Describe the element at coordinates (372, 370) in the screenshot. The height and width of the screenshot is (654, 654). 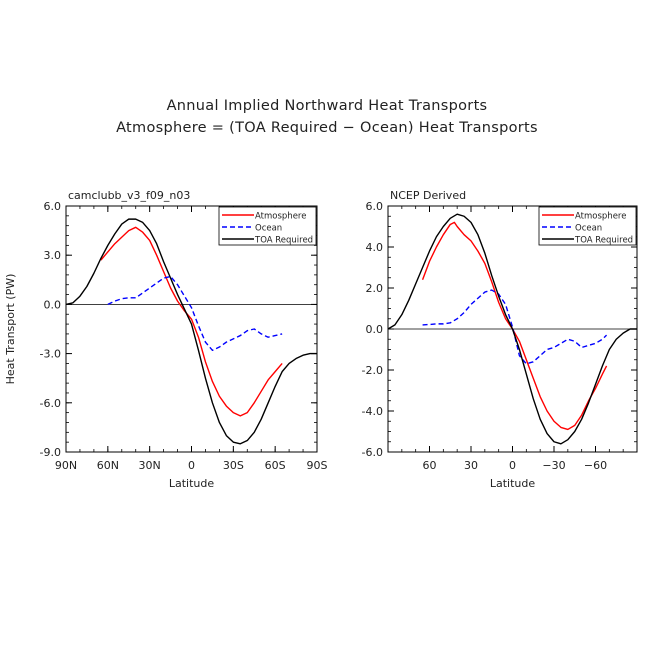
I see `y-tick-label: -2.0` at that location.